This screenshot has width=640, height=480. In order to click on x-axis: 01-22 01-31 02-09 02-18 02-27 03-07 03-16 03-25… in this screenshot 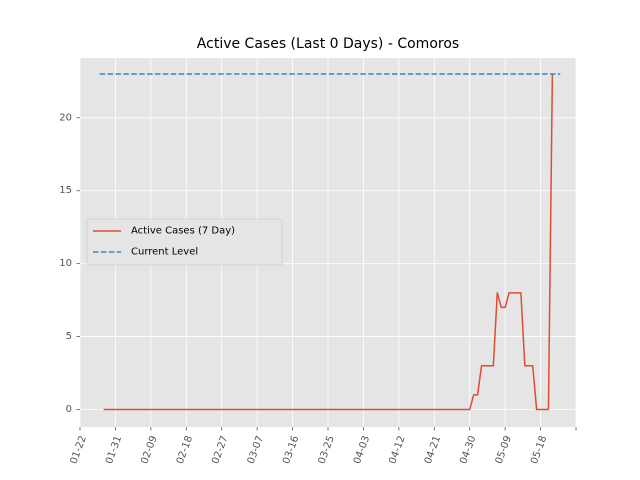, I will do `click(323, 446)`.